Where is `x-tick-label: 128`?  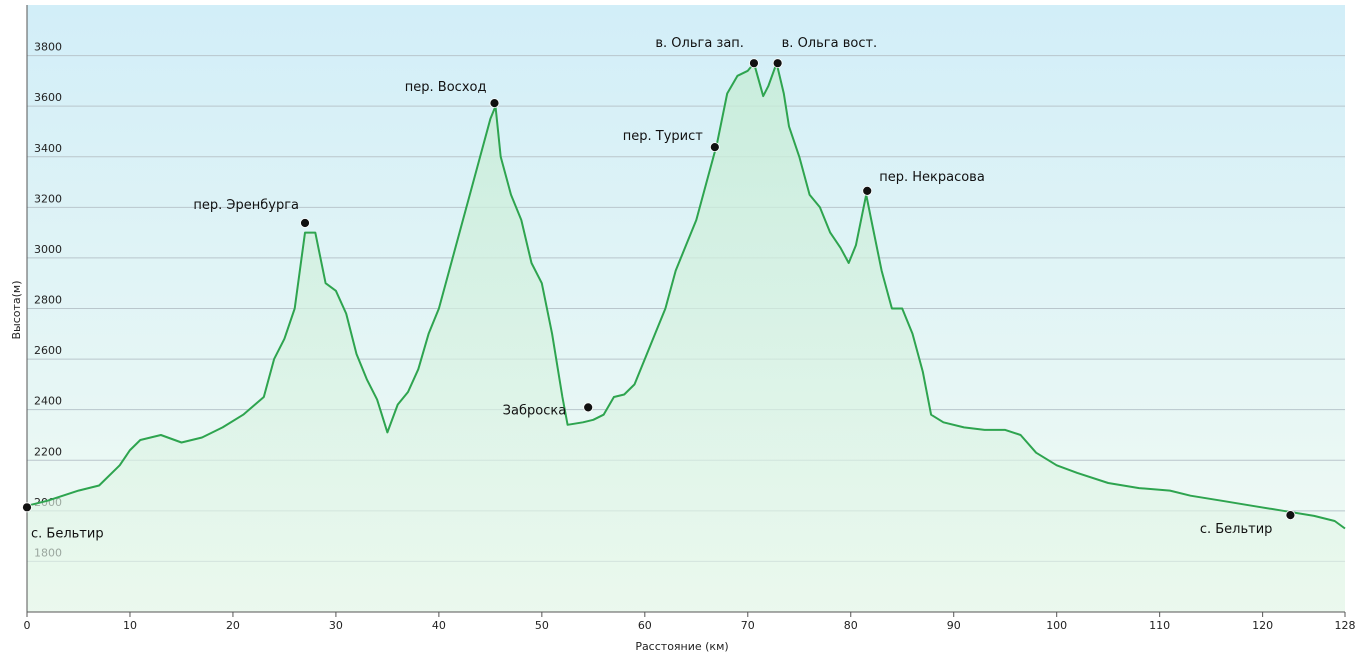 x-tick-label: 128 is located at coordinates (1345, 625).